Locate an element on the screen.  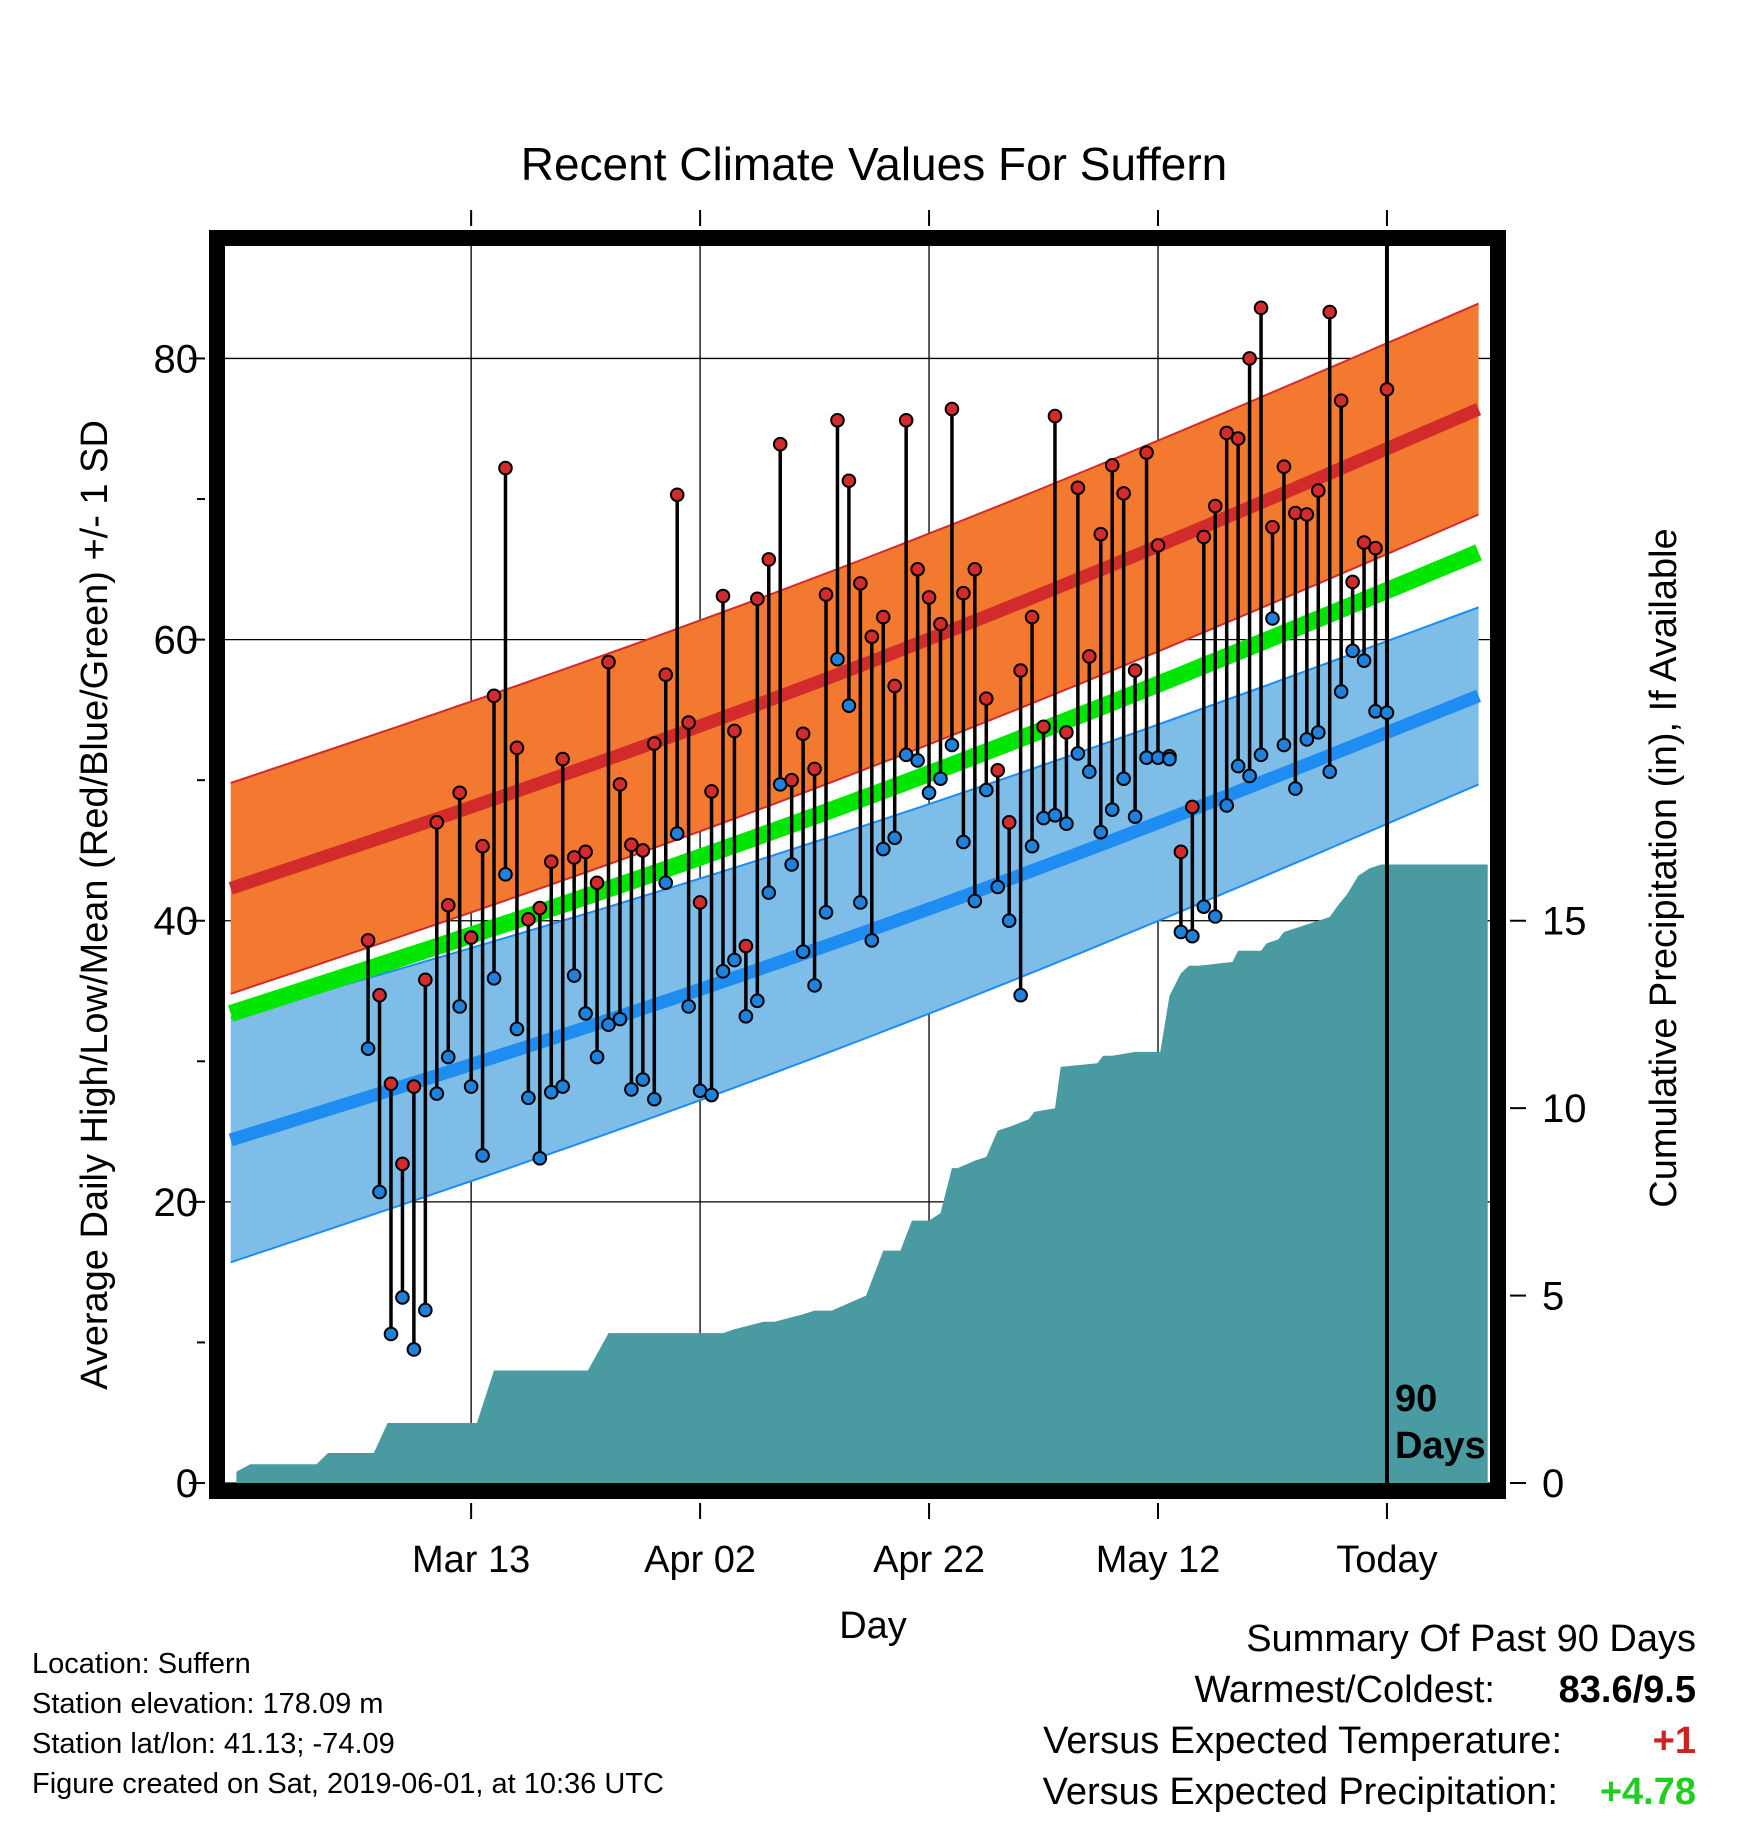
y-tick-label: 0 is located at coordinates (187, 1484).